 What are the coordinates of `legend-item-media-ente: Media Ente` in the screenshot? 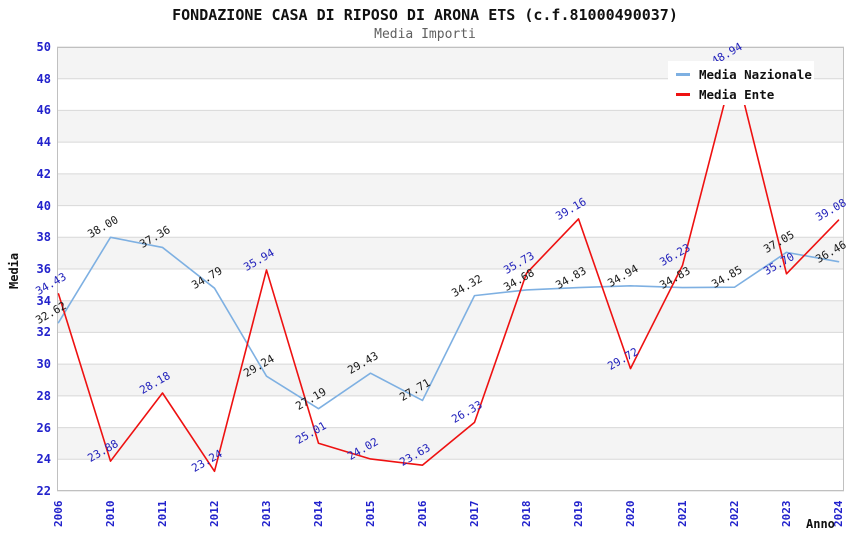 It's located at (745, 94).